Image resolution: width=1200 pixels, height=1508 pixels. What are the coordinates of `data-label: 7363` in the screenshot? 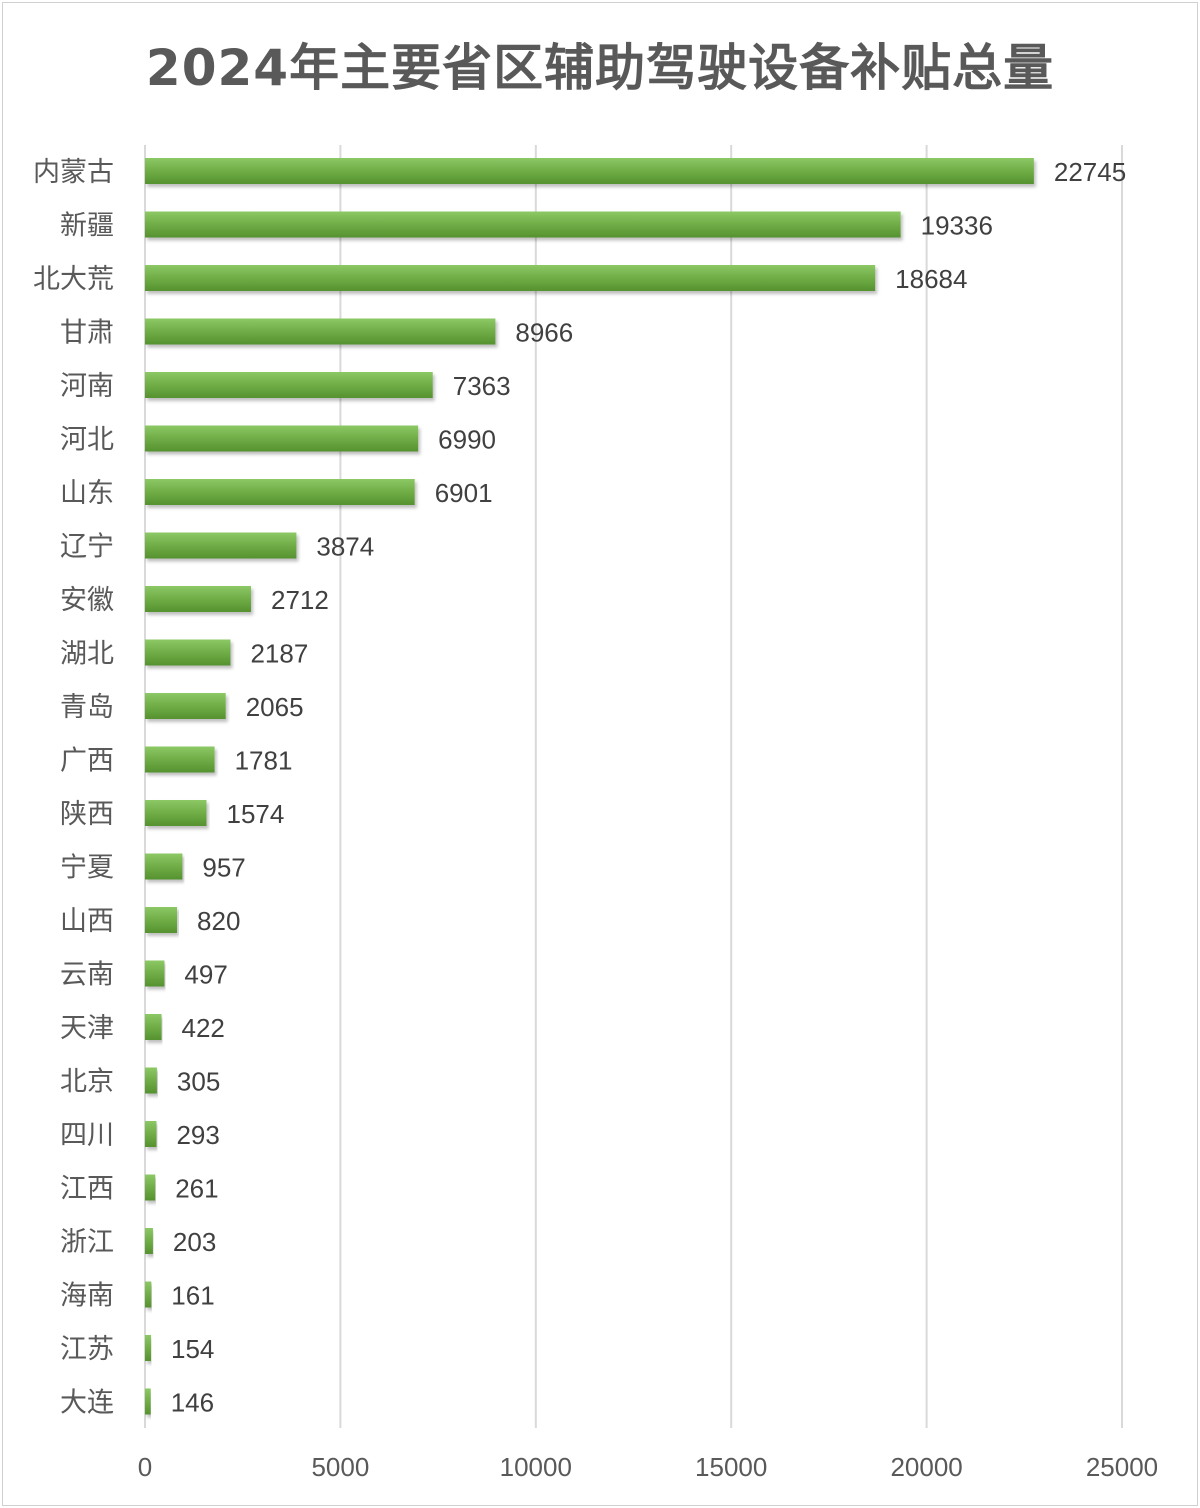 It's located at (482, 386).